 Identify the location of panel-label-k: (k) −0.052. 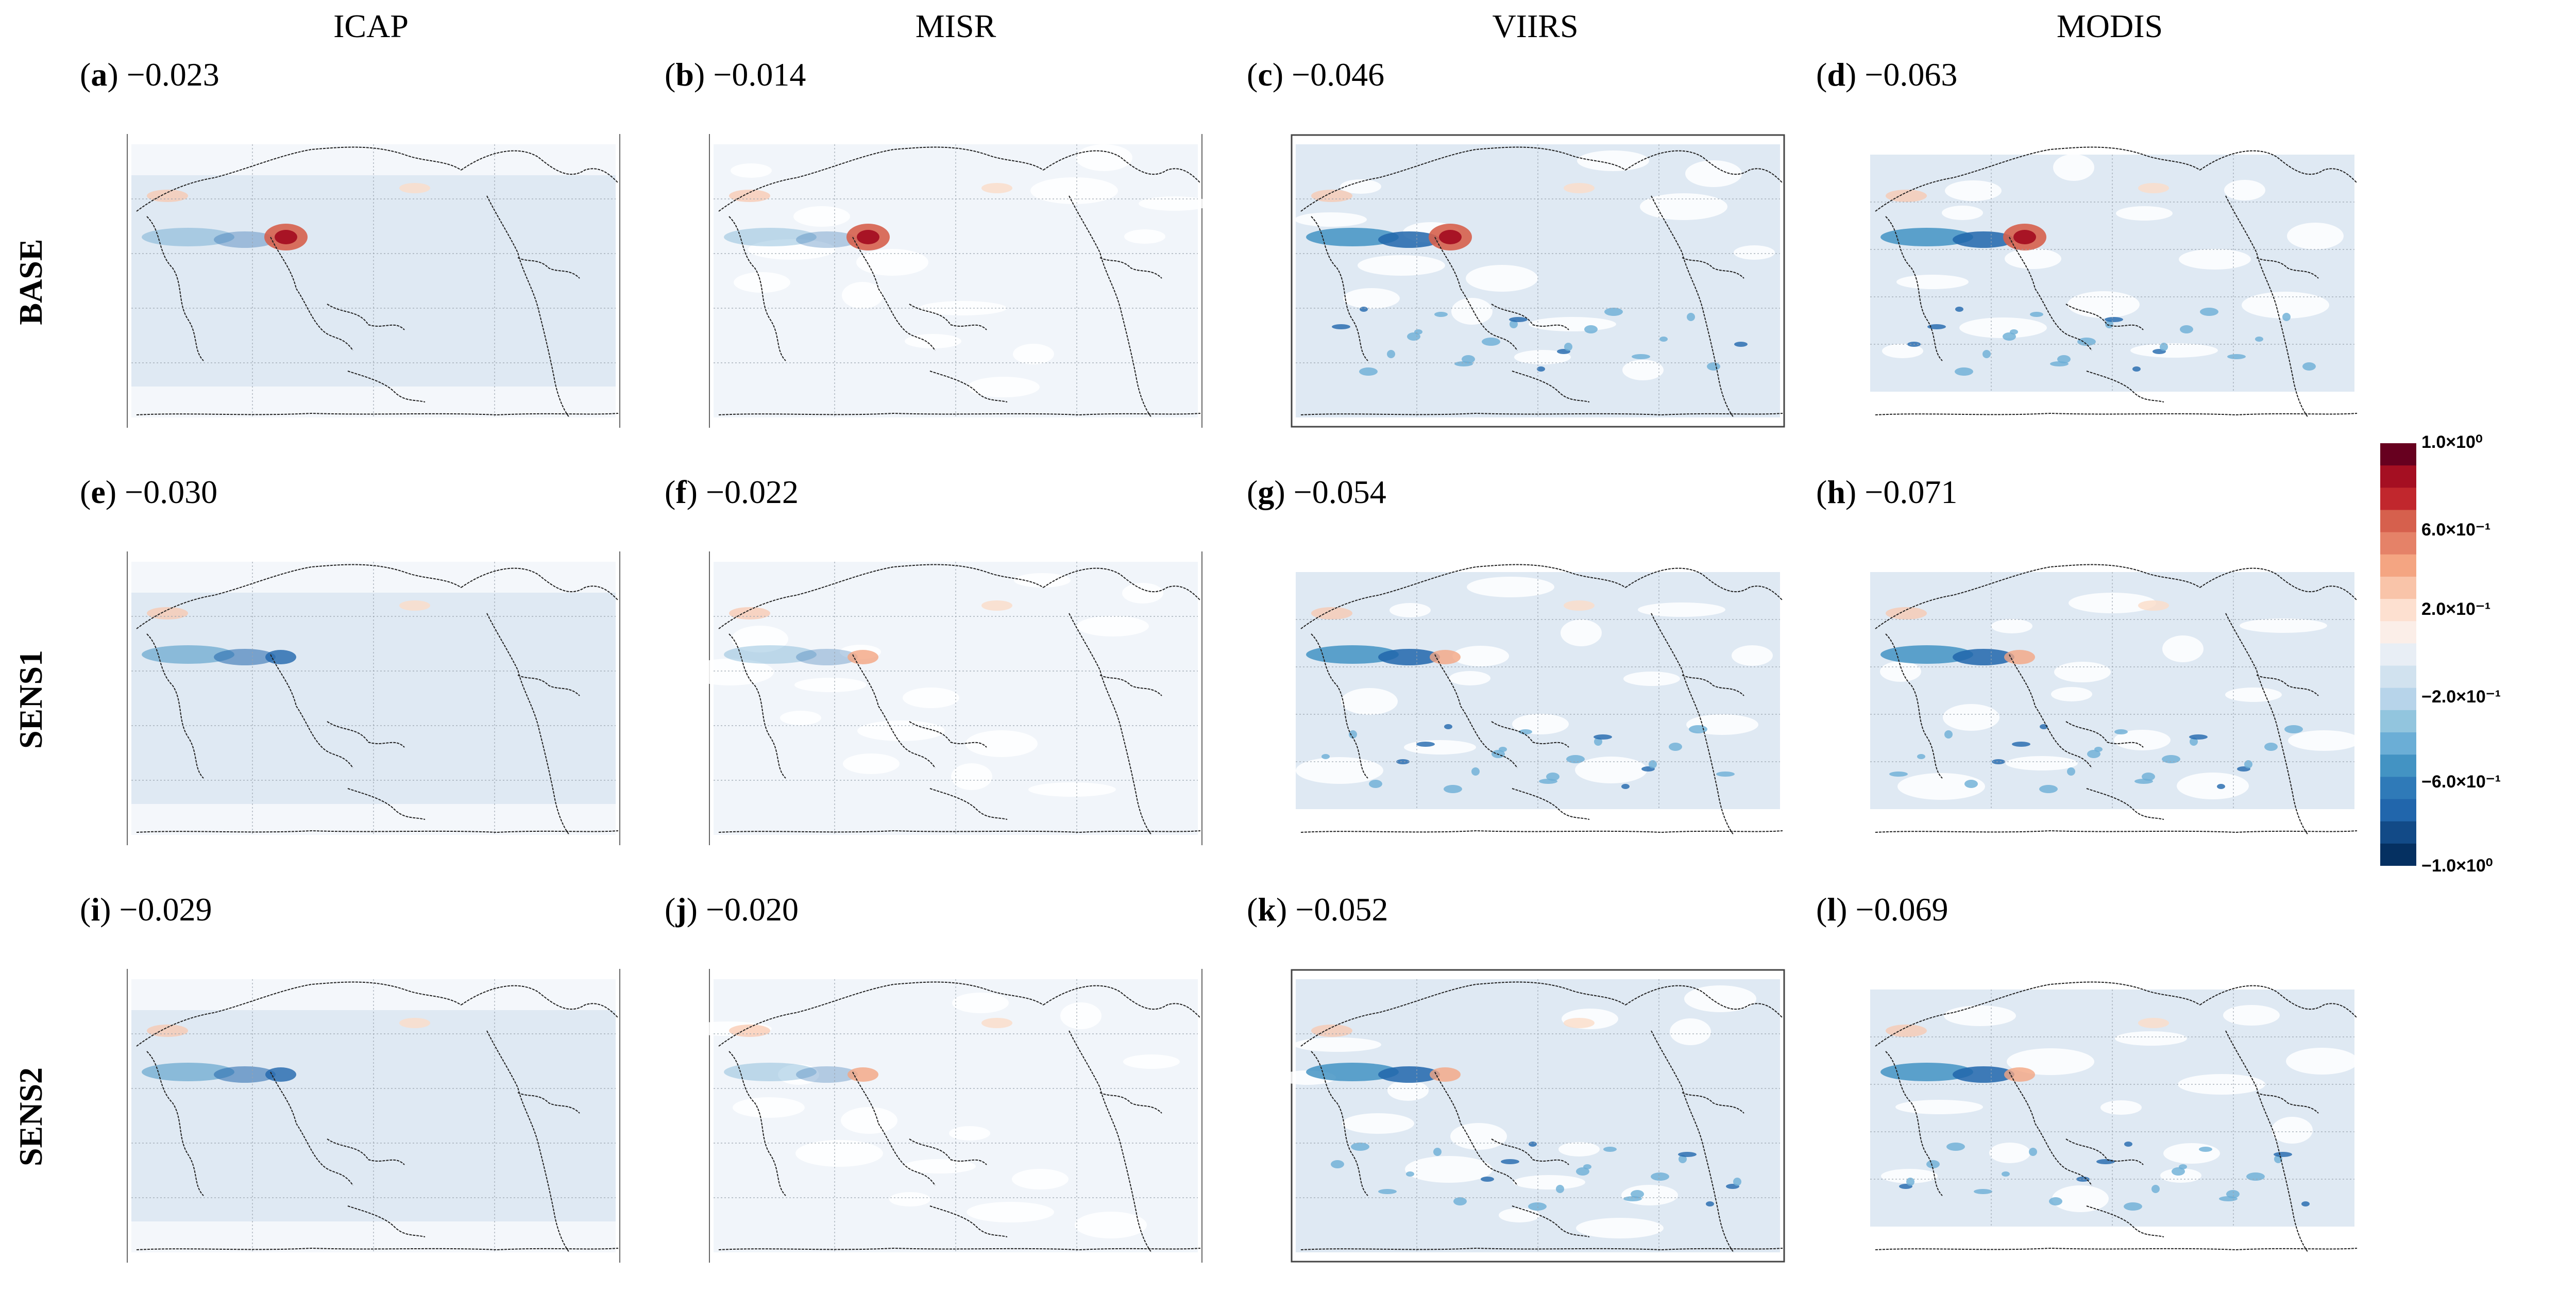
(1318, 909).